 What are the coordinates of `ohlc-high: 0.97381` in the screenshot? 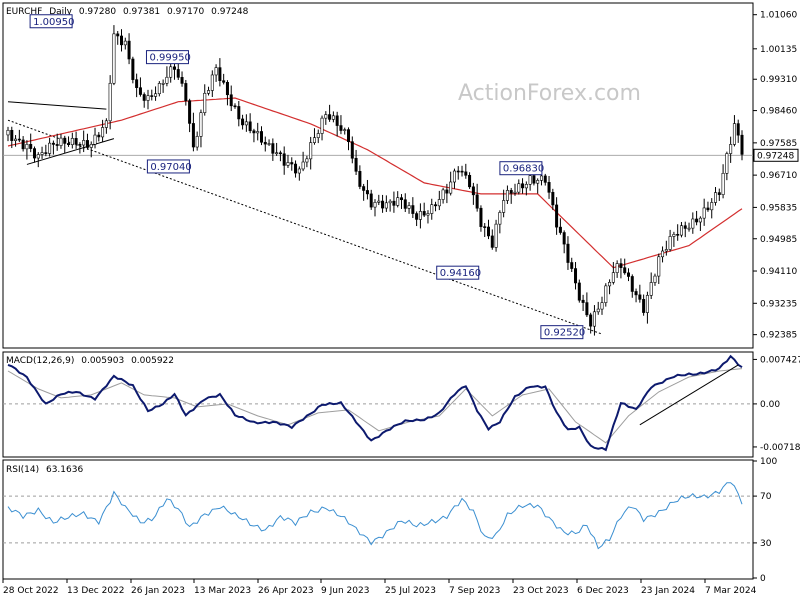 It's located at (141, 12).